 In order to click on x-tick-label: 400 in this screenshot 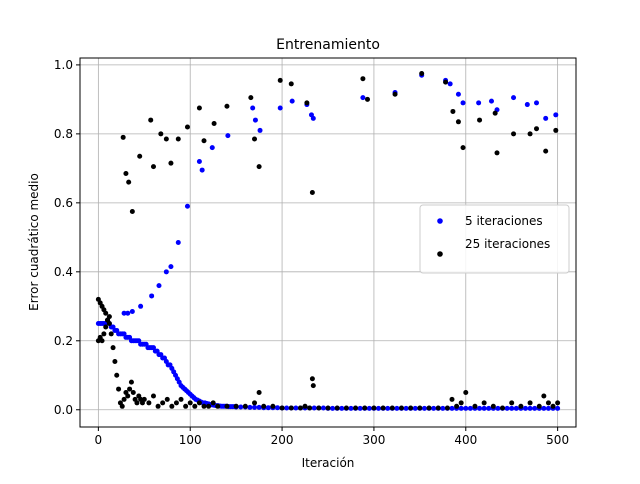, I will do `click(465, 440)`.